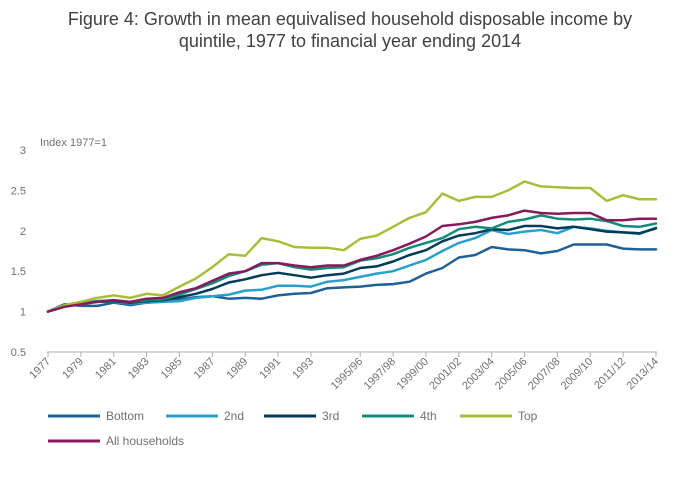 This screenshot has width=700, height=502. What do you see at coordinates (172, 369) in the screenshot?
I see `x-tick-label: 1985` at bounding box center [172, 369].